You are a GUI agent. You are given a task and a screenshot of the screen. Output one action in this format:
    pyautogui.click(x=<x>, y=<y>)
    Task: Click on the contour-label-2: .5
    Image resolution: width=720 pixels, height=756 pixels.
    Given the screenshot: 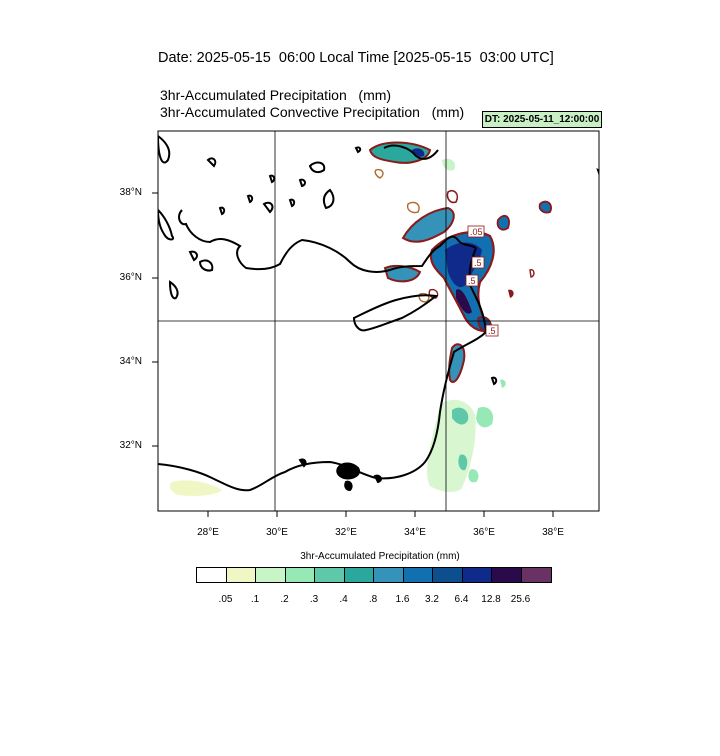 What is the action you would take?
    pyautogui.click(x=478, y=263)
    